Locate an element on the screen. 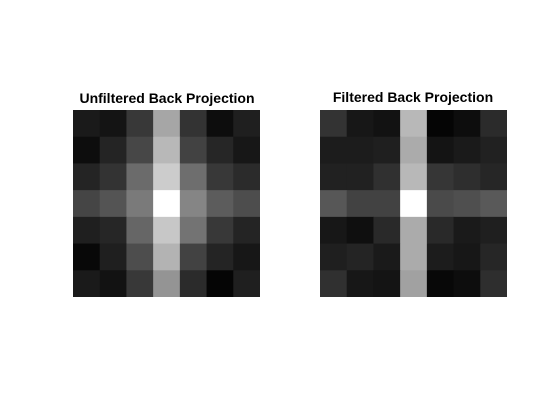  heatmap-filtered is located at coordinates (413, 203).